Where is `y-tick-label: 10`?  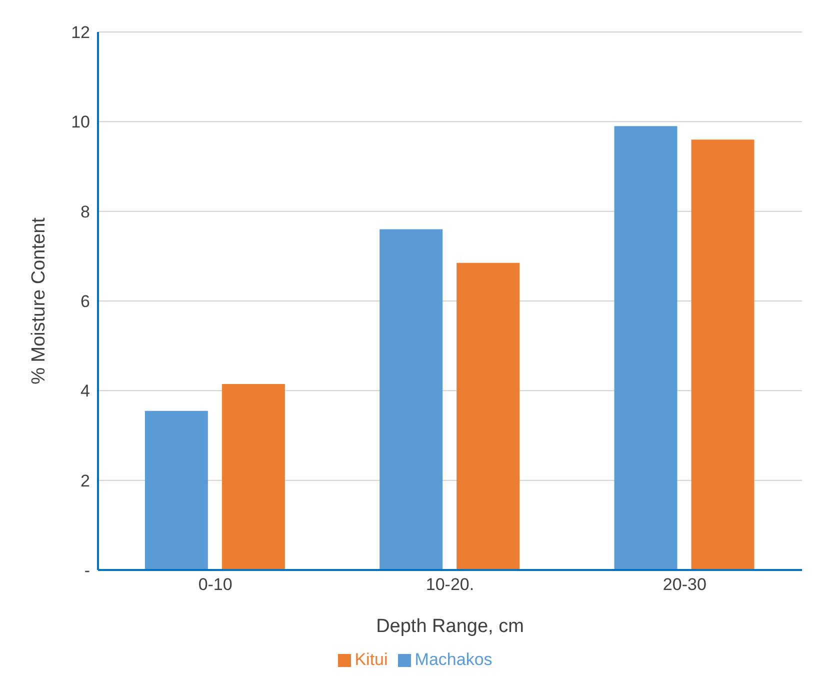 y-tick-label: 10 is located at coordinates (80, 122).